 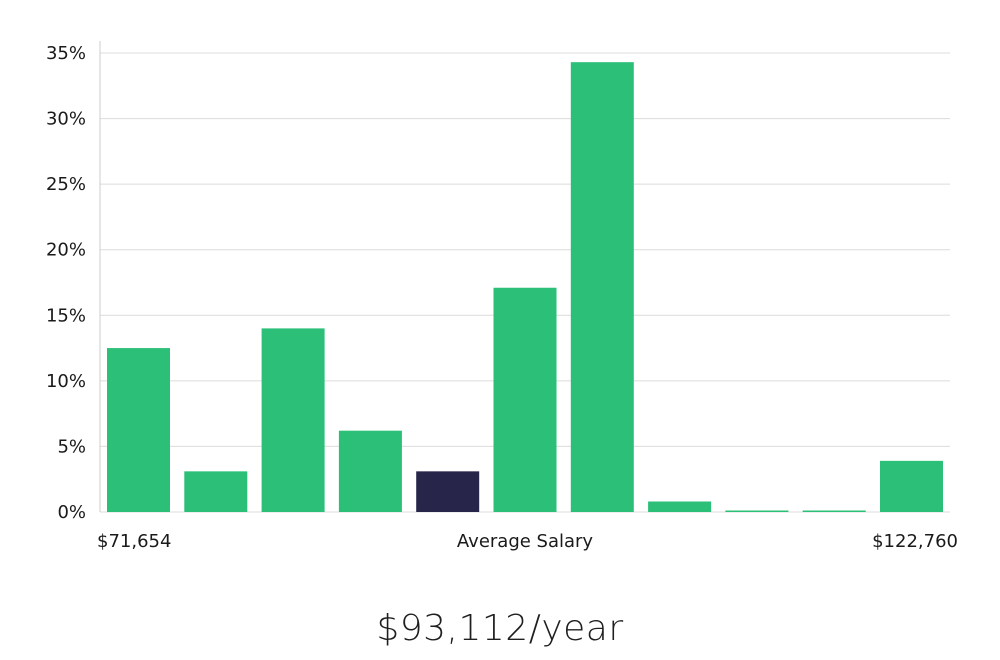 I want to click on y-tick-label: 5%, so click(x=71, y=446).